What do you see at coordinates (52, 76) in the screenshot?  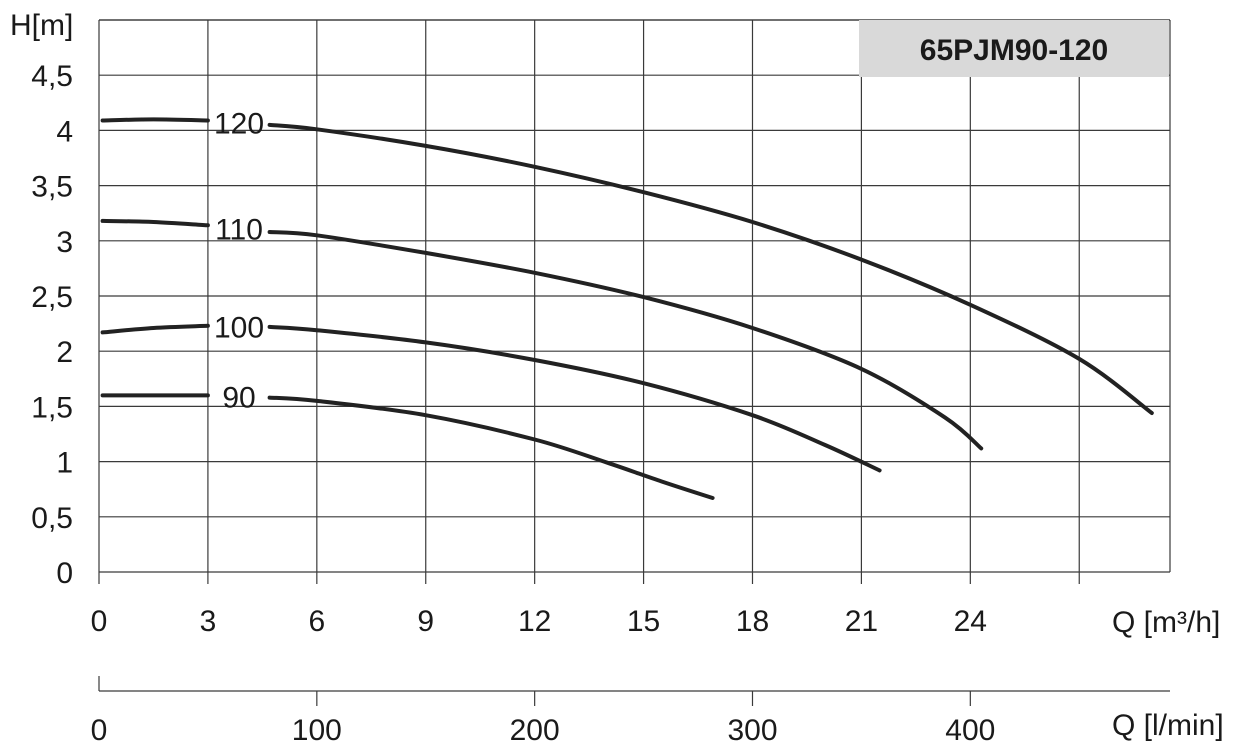 I see `y-tick-label: 4,5` at bounding box center [52, 76].